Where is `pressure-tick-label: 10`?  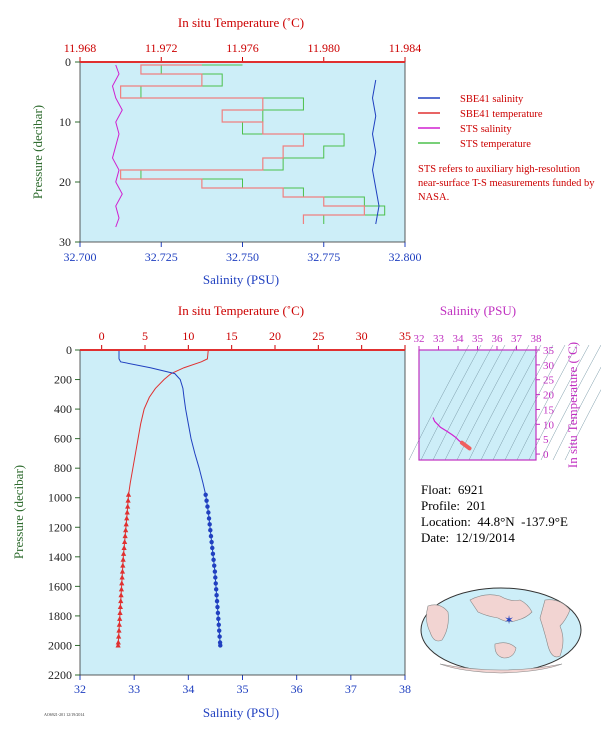
pressure-tick-label: 10 is located at coordinates (65, 122).